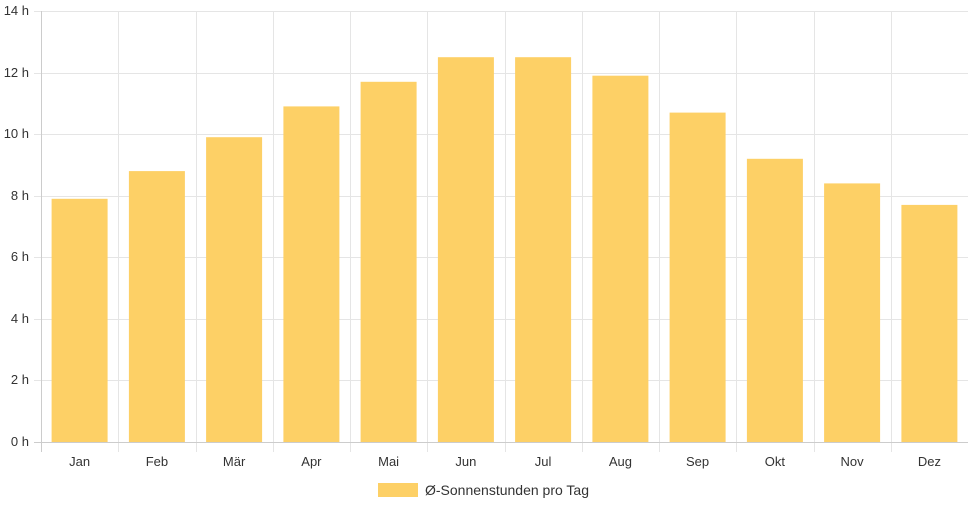 The image size is (968, 508). What do you see at coordinates (543, 249) in the screenshot?
I see `bar-jul` at bounding box center [543, 249].